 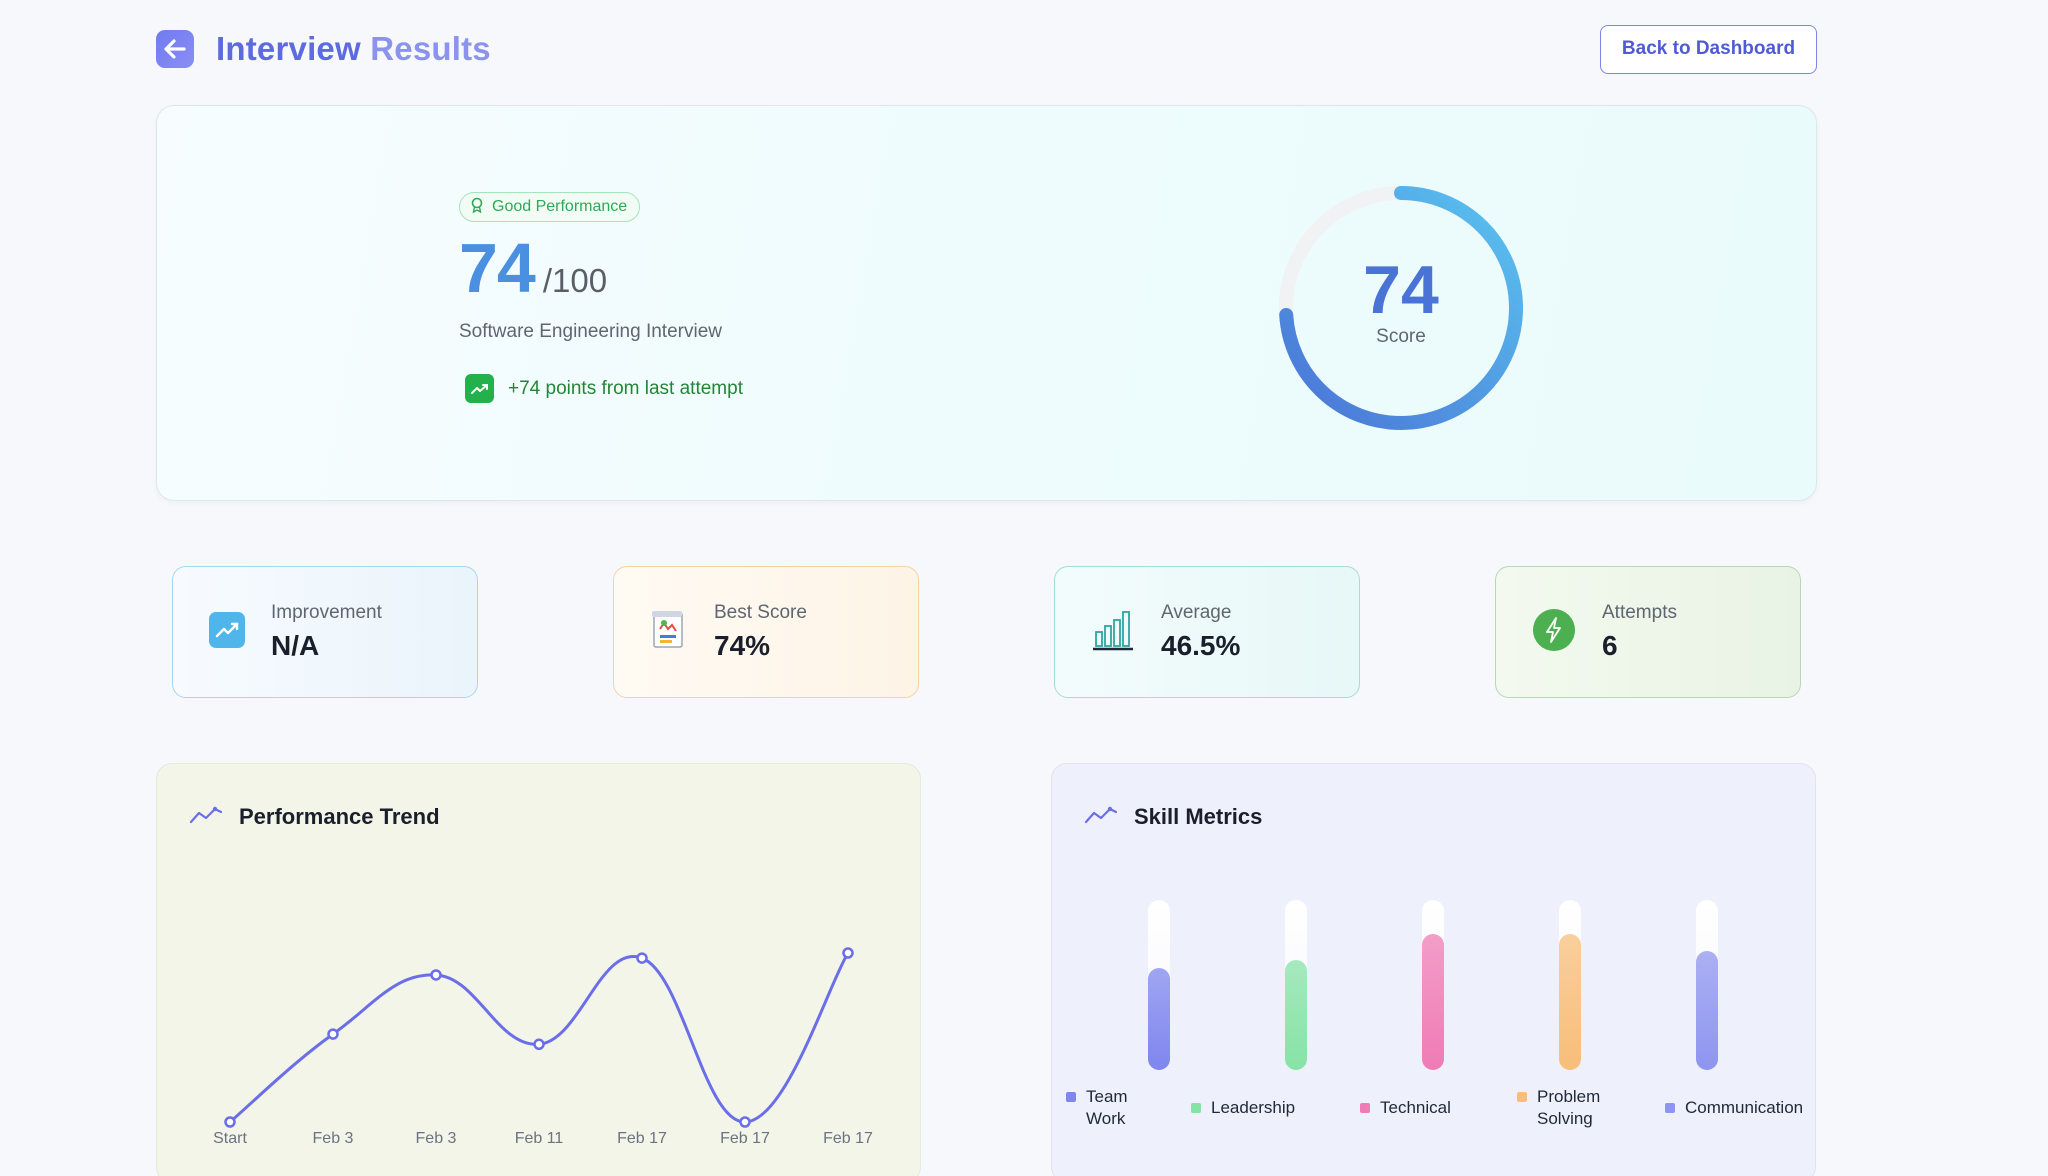 I want to click on trend-x-label: Start, so click(x=230, y=1138).